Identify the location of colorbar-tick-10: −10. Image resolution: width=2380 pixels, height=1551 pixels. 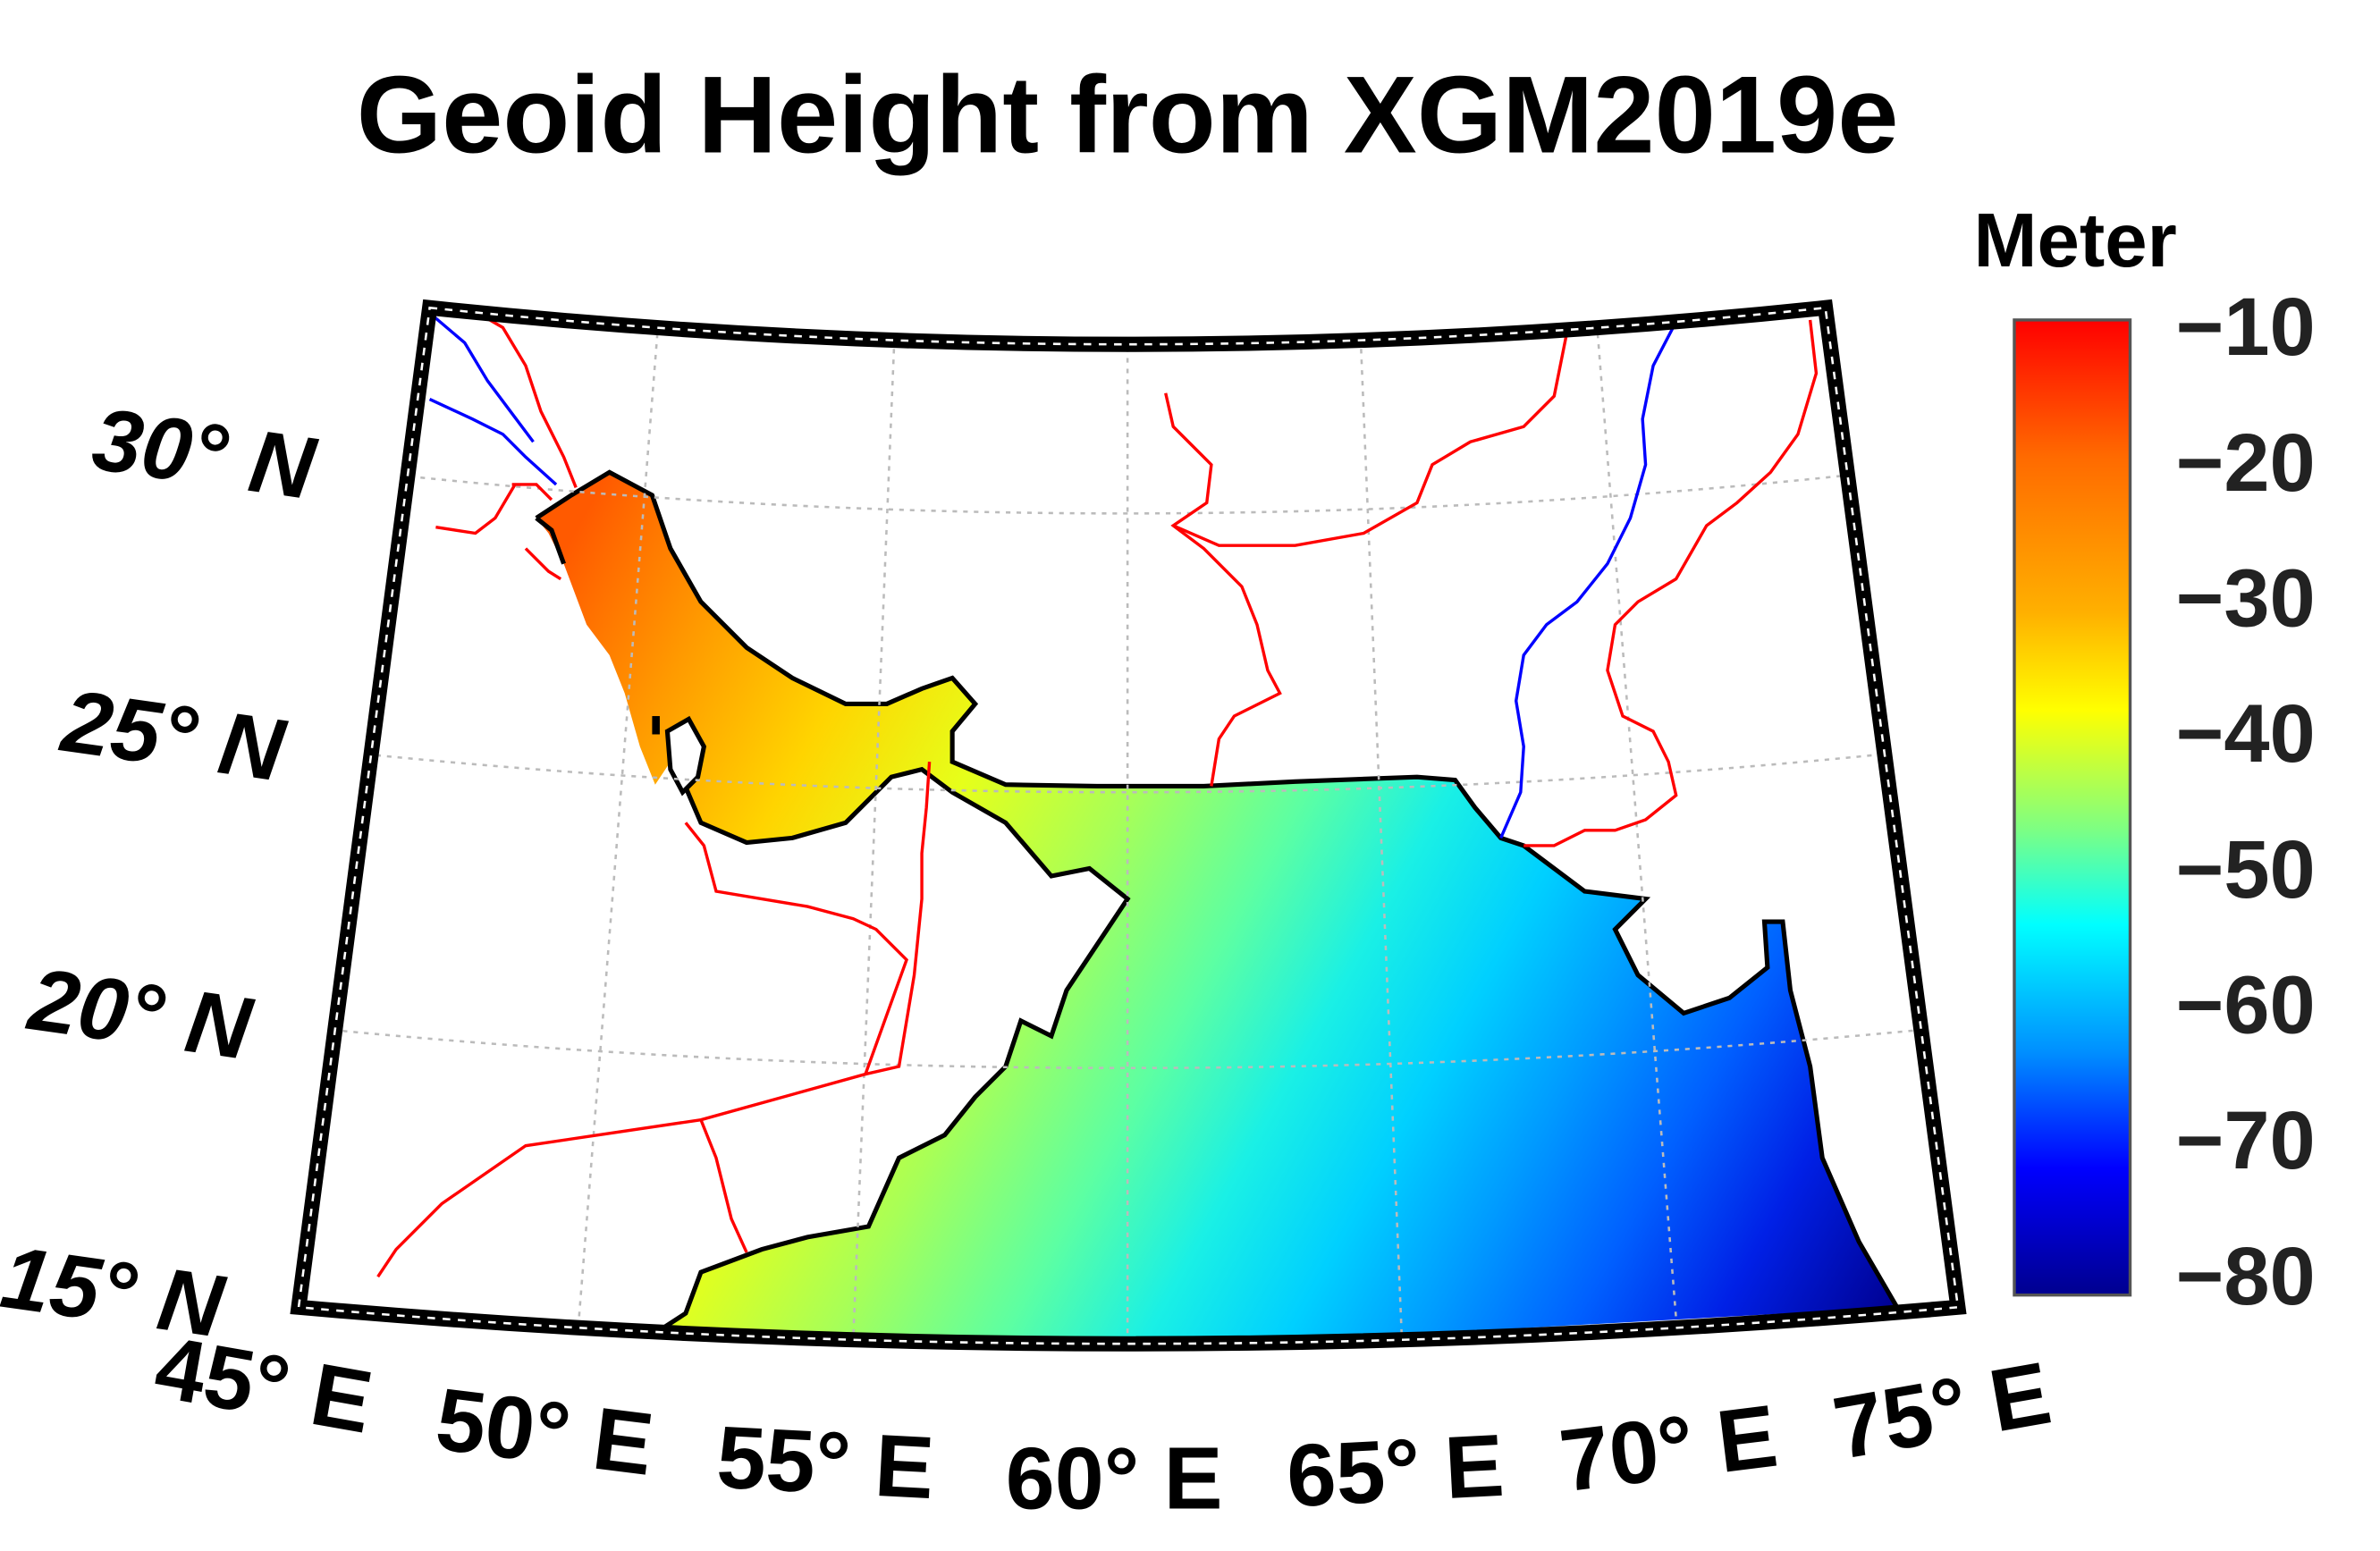
(2246, 327).